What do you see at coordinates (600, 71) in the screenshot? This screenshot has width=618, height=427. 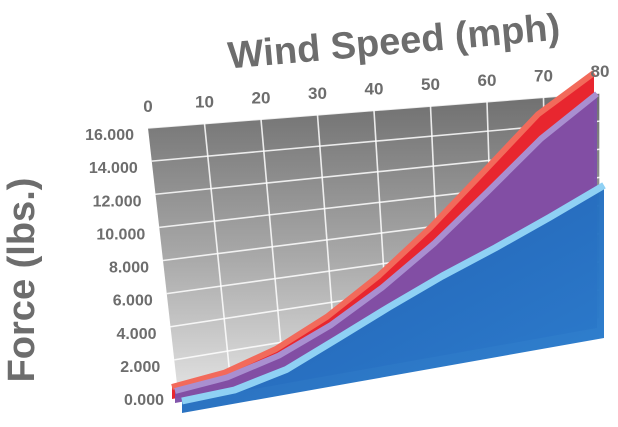 I see `x-tick-label: 80` at bounding box center [600, 71].